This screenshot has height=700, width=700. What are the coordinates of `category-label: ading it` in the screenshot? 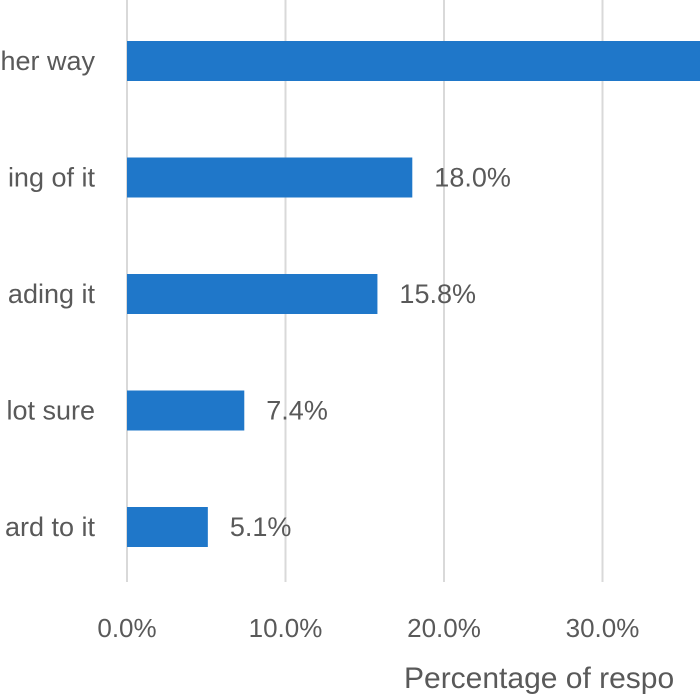 It's located at (52, 294).